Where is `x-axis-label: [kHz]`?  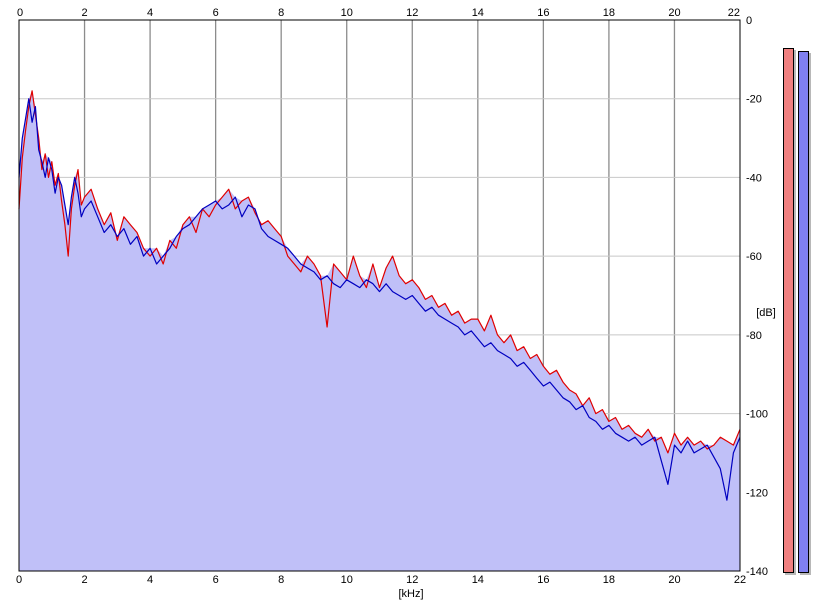 x-axis-label: [kHz] is located at coordinates (410, 594).